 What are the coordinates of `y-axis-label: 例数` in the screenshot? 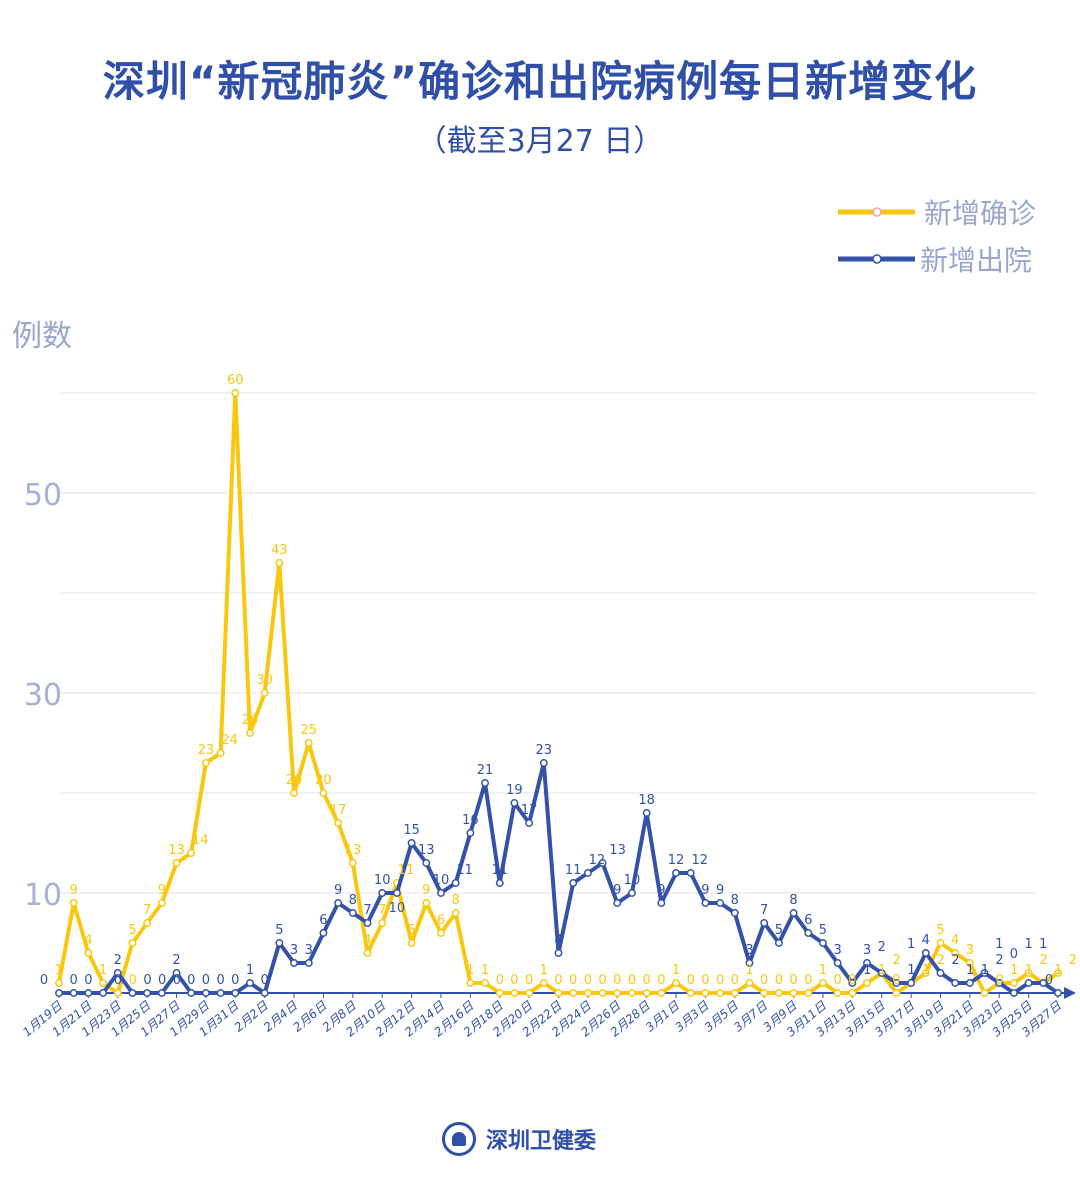 It's located at (42, 336).